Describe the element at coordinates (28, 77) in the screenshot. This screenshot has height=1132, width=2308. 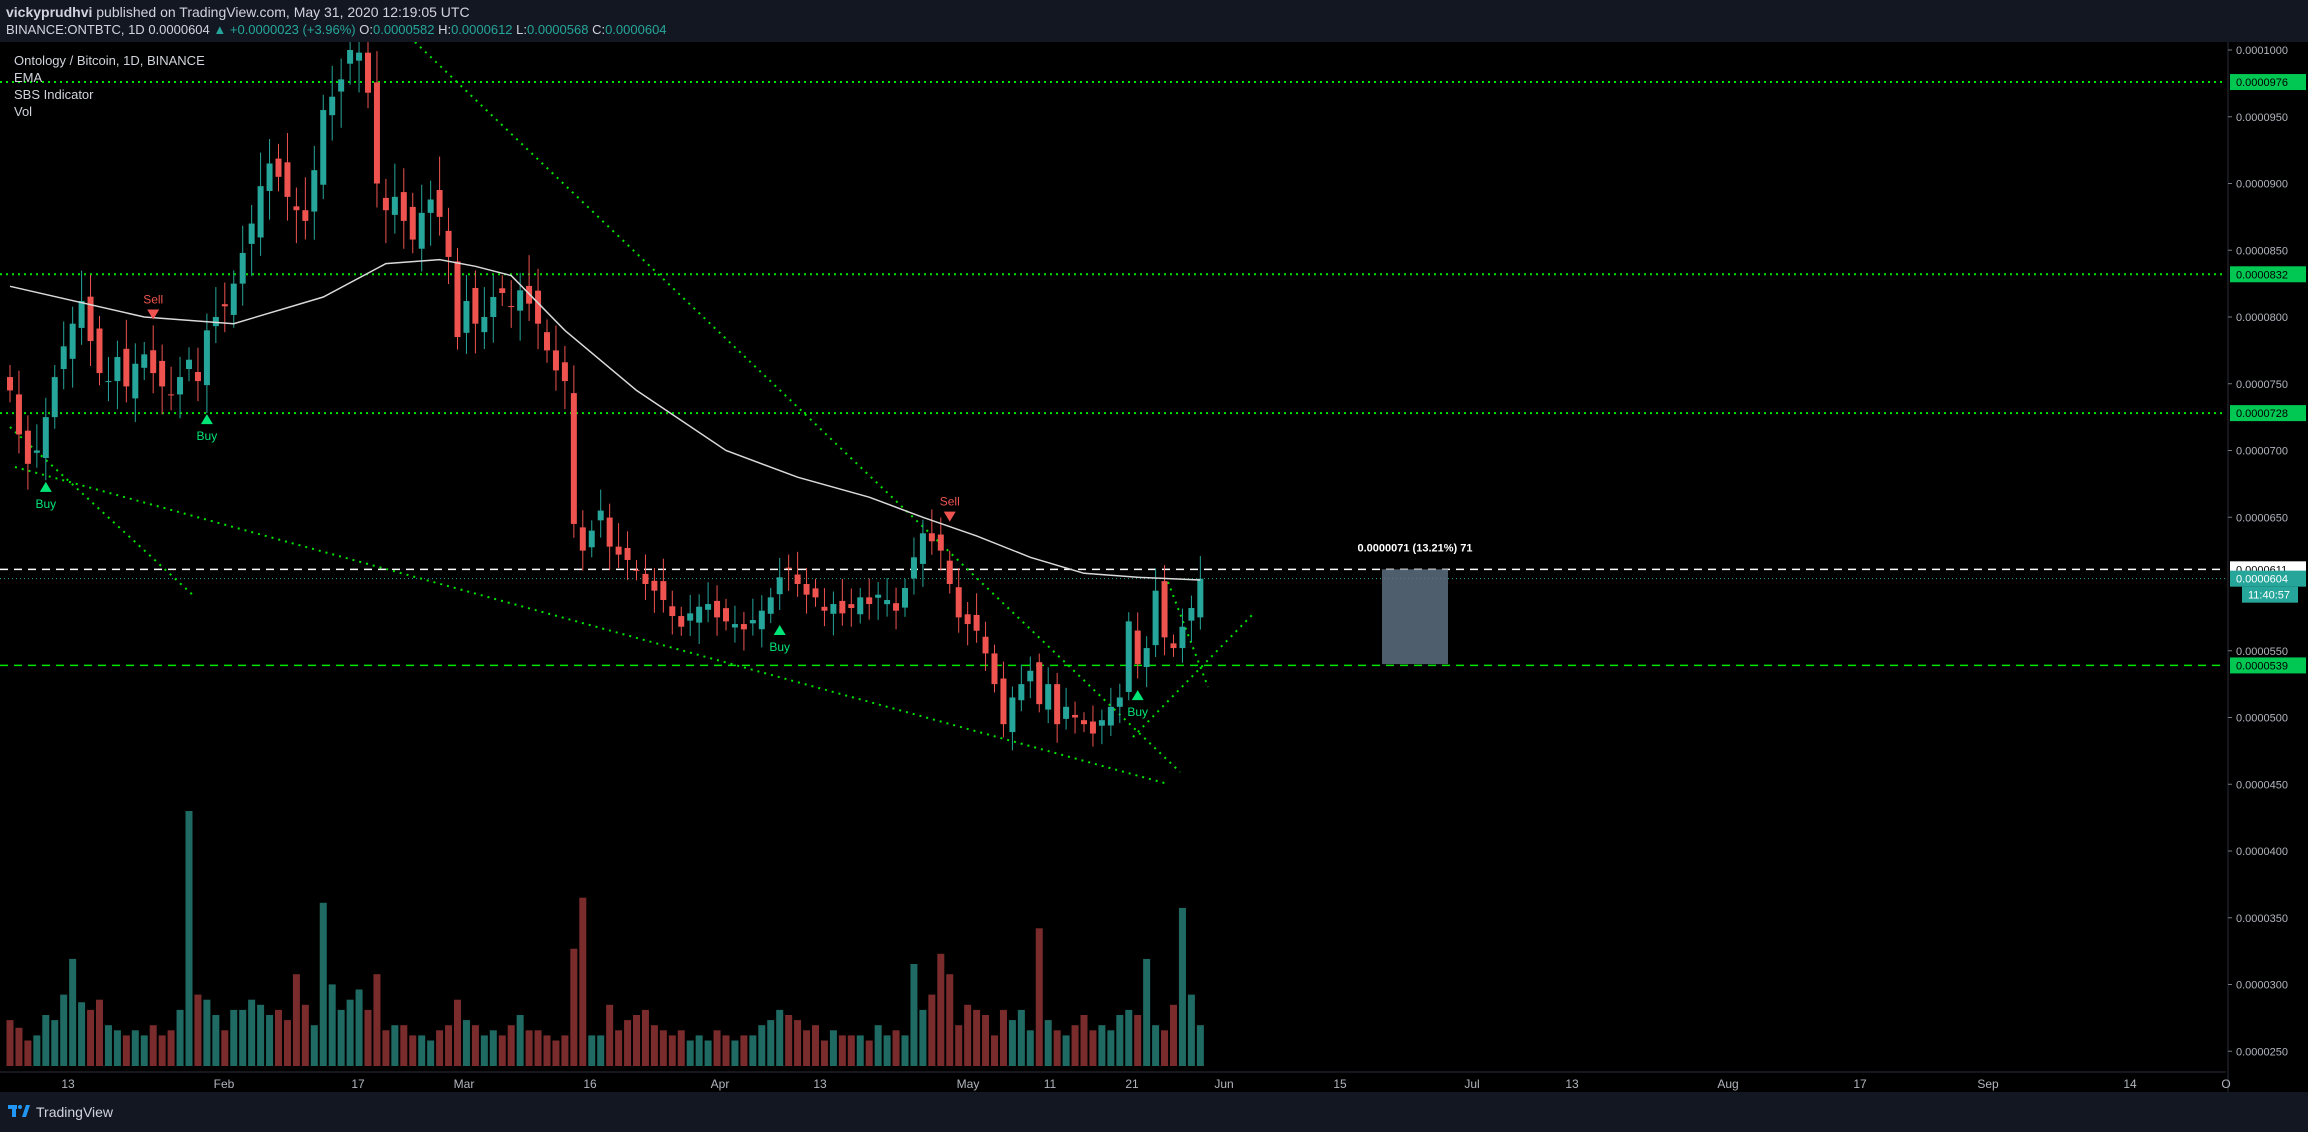
I see `legend-ema: EMA` at that location.